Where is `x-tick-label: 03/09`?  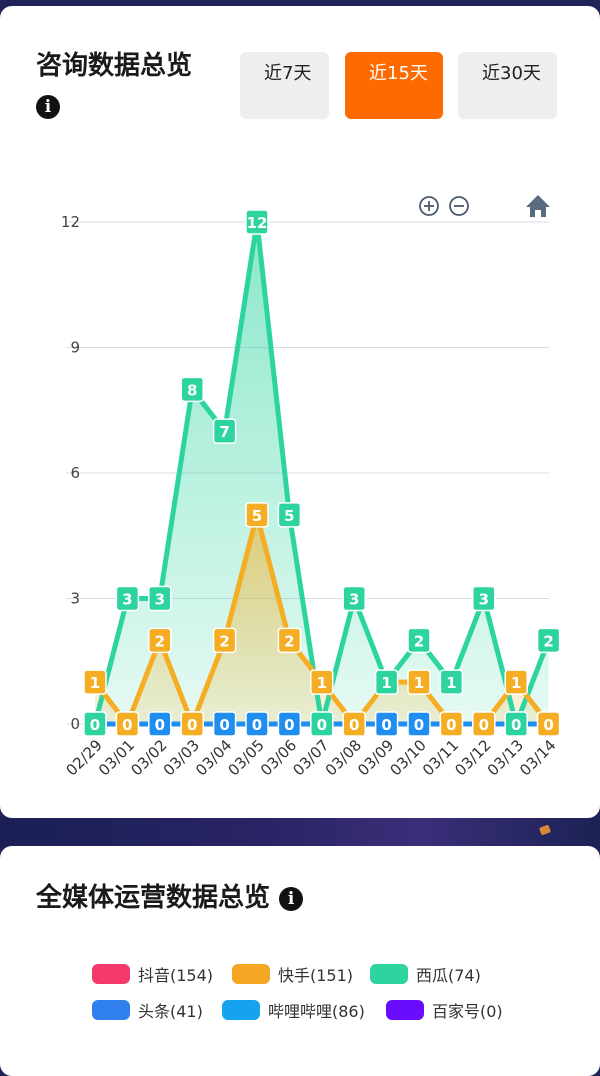
x-tick-label: 03/09 is located at coordinates (375, 757).